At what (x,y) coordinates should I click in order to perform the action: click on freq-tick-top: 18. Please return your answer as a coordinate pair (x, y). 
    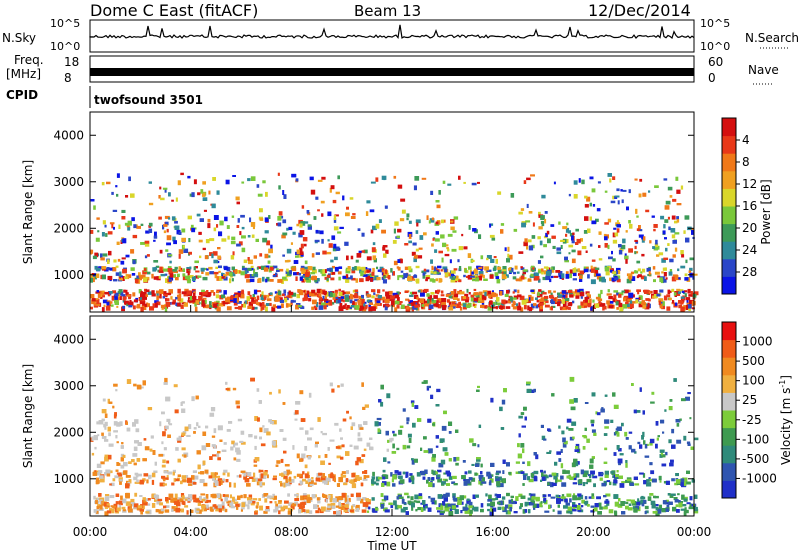
    Looking at the image, I should click on (71, 62).